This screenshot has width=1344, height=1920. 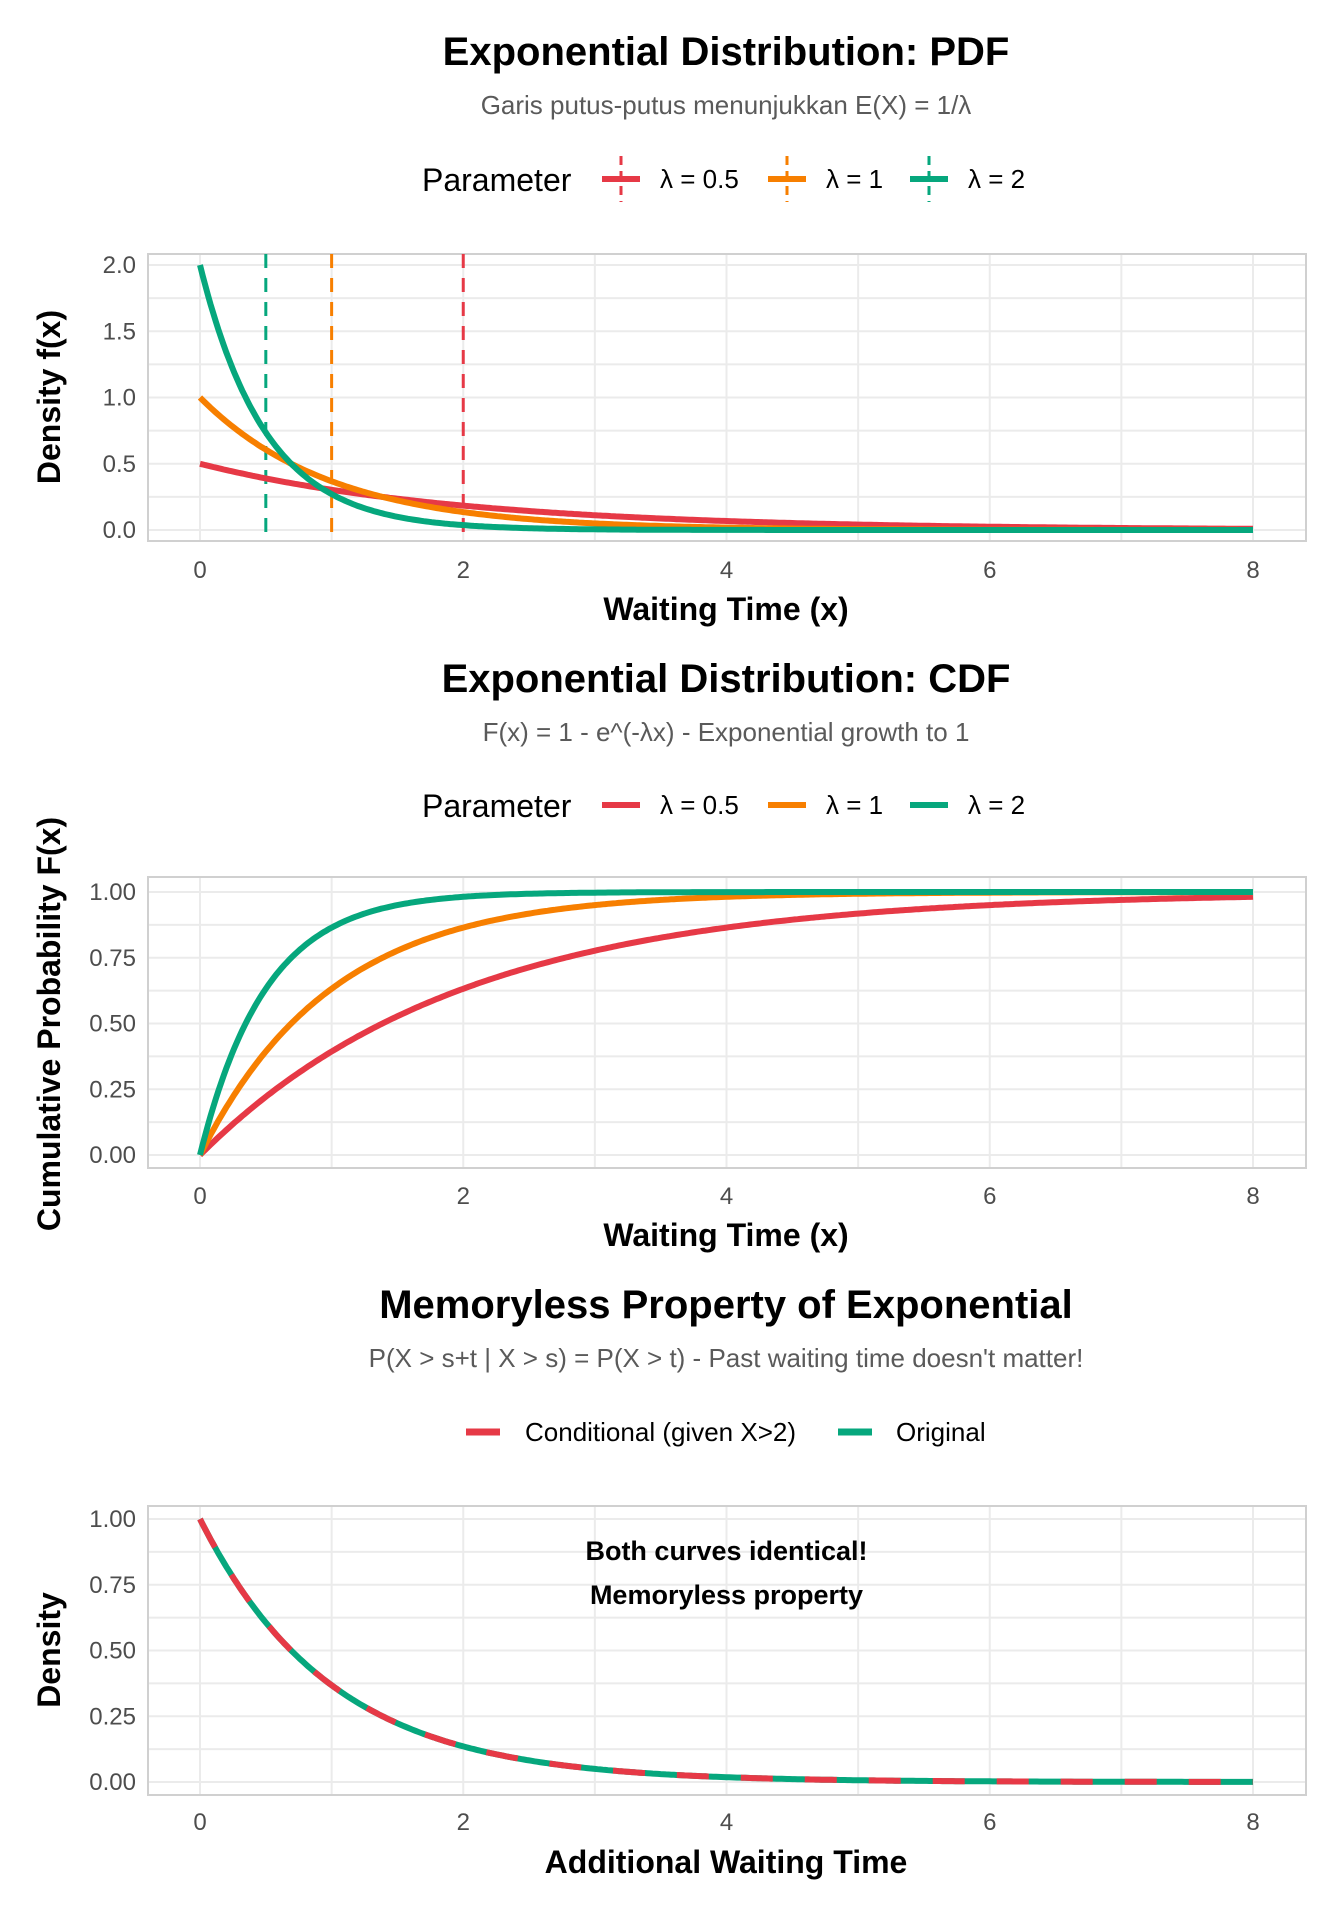 I want to click on y-tick-label: 1.5, so click(x=119, y=331).